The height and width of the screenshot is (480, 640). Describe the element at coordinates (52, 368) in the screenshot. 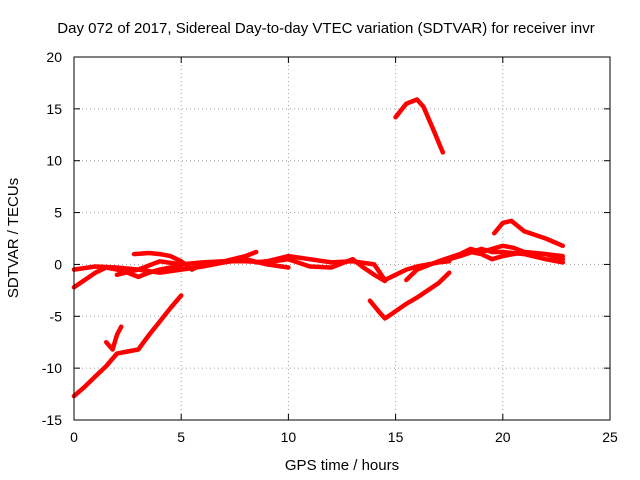

I see `y-tick-label: -10` at that location.